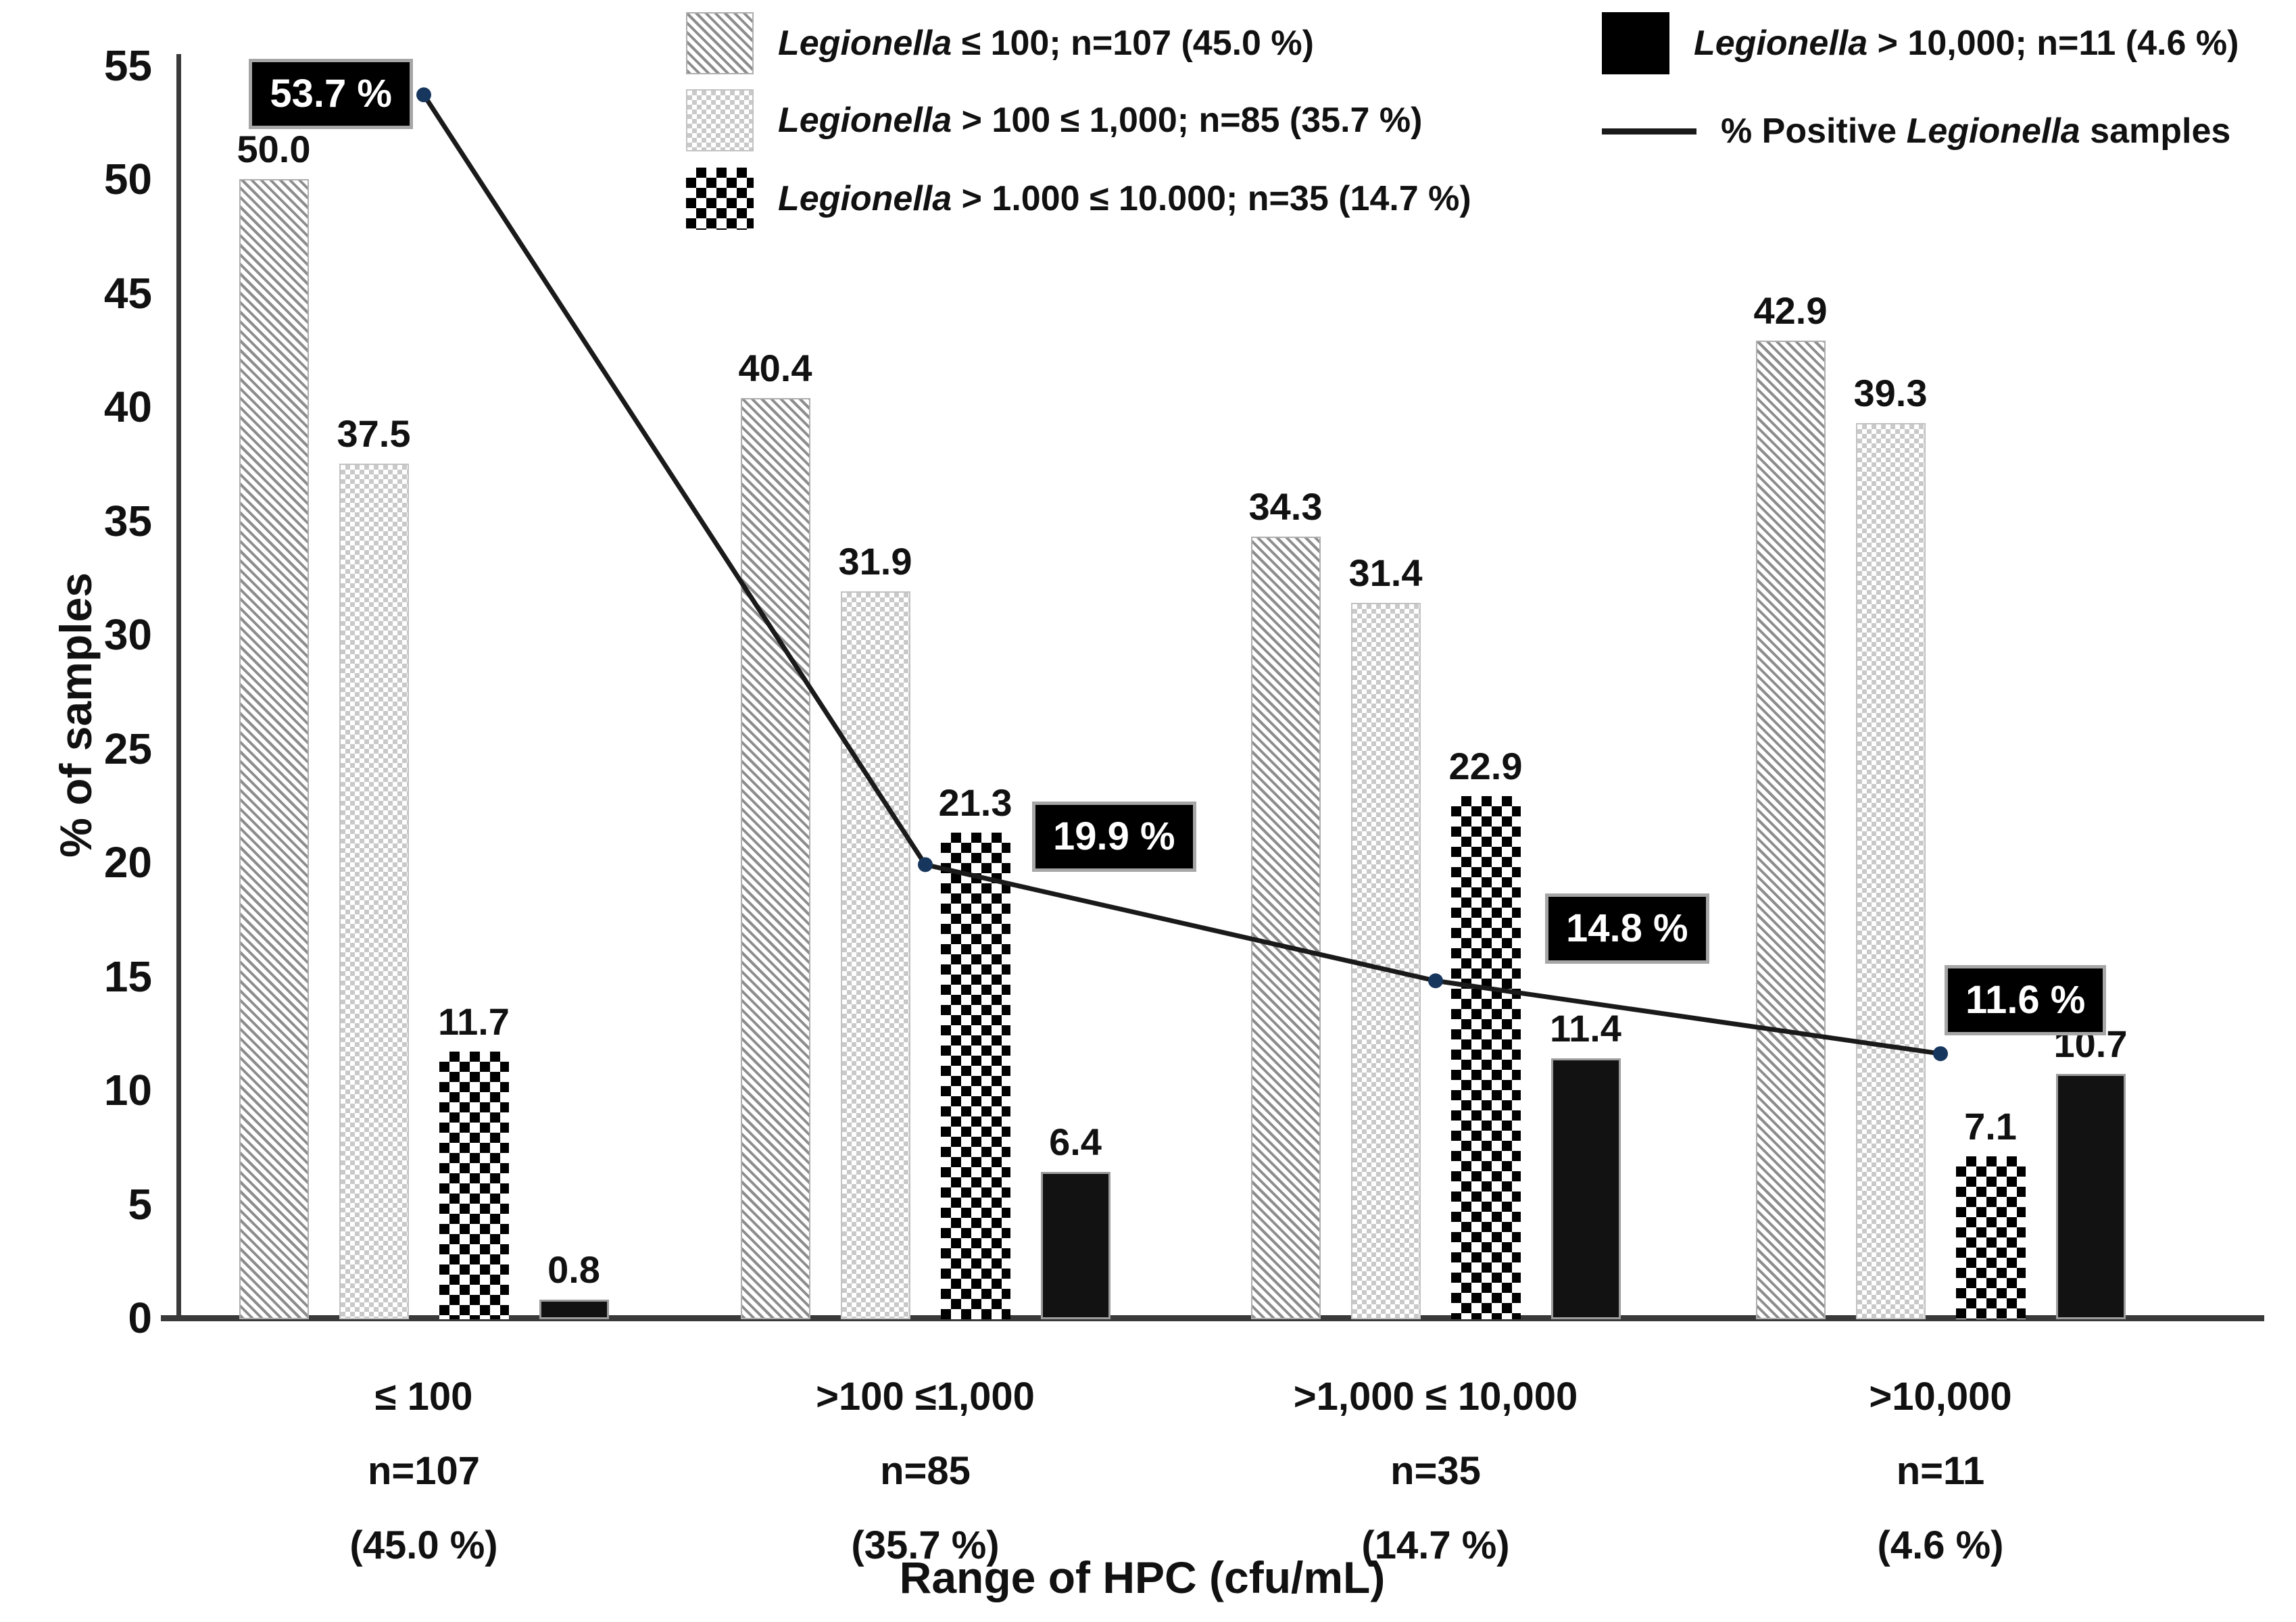 The width and height of the screenshot is (2296, 1622). What do you see at coordinates (1435, 1471) in the screenshot?
I see `category-label-n: n=35` at bounding box center [1435, 1471].